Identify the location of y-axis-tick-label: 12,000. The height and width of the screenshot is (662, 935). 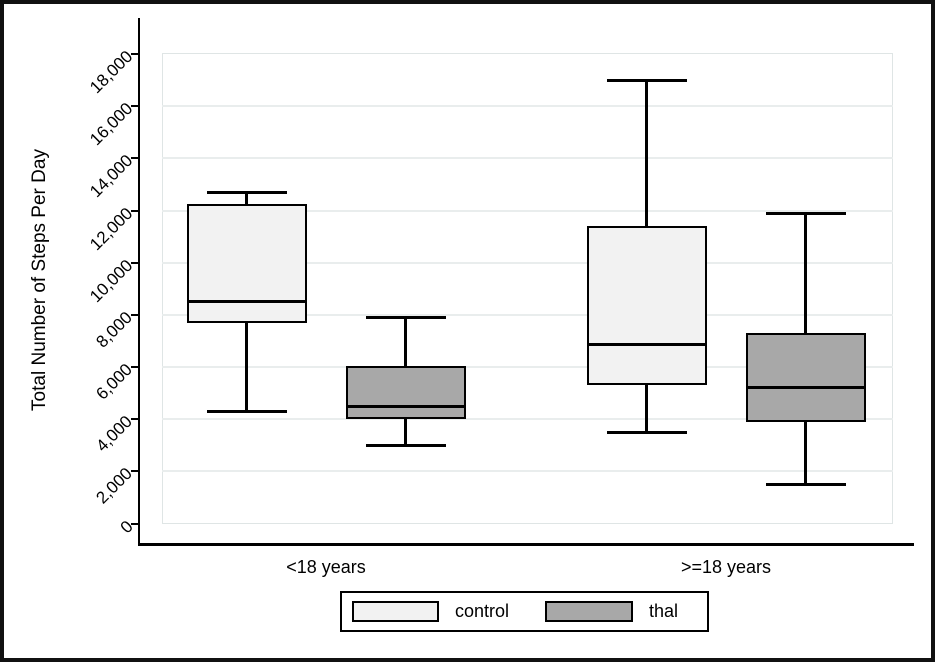
(111, 228).